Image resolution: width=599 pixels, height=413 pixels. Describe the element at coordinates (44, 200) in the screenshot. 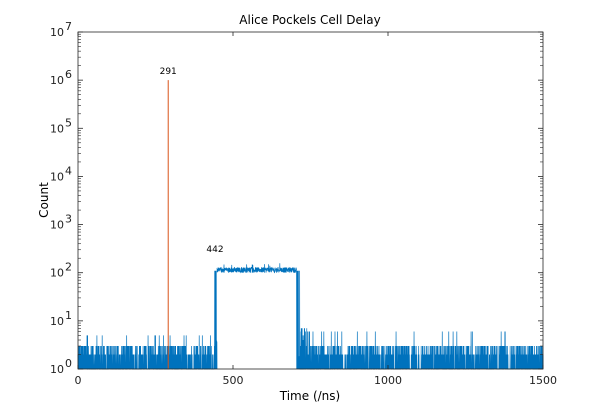

I see `y-axis-label: Count` at that location.